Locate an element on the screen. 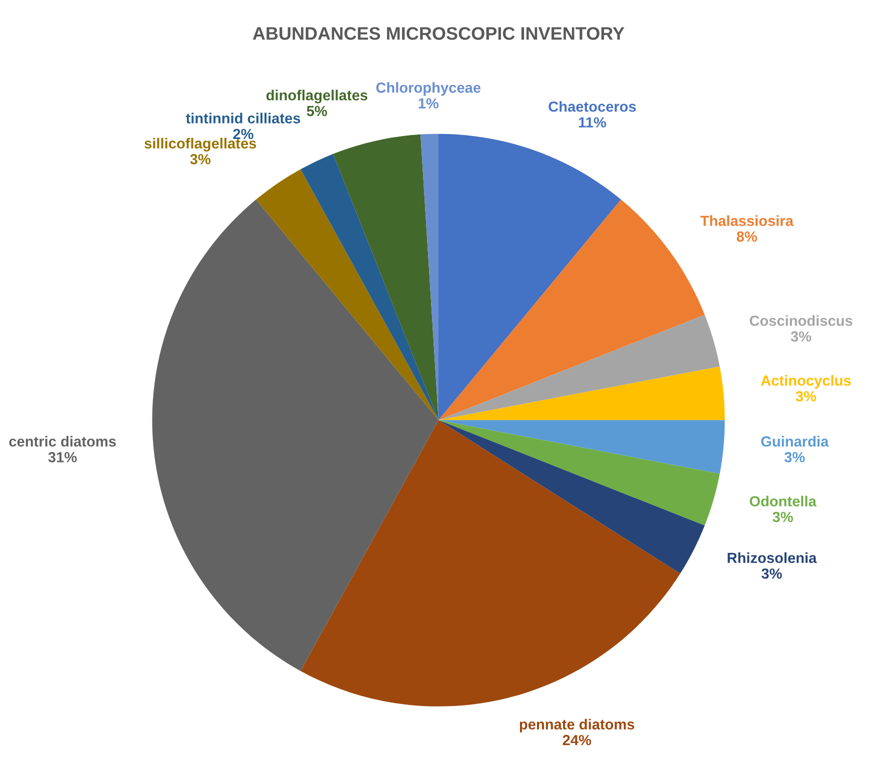  slice-label: sillicoflagellates is located at coordinates (200, 145).